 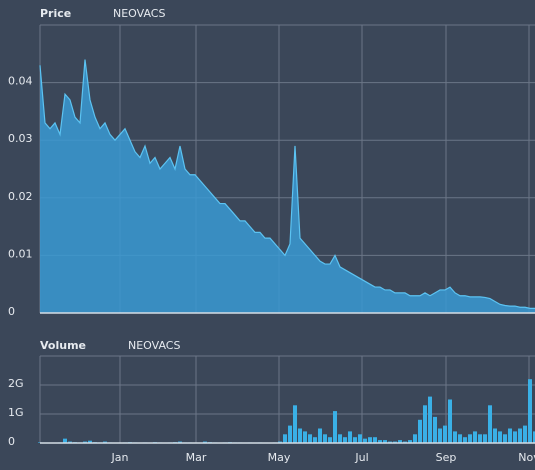 What do you see at coordinates (526, 457) in the screenshot?
I see `x-tick-label: Nov` at bounding box center [526, 457].